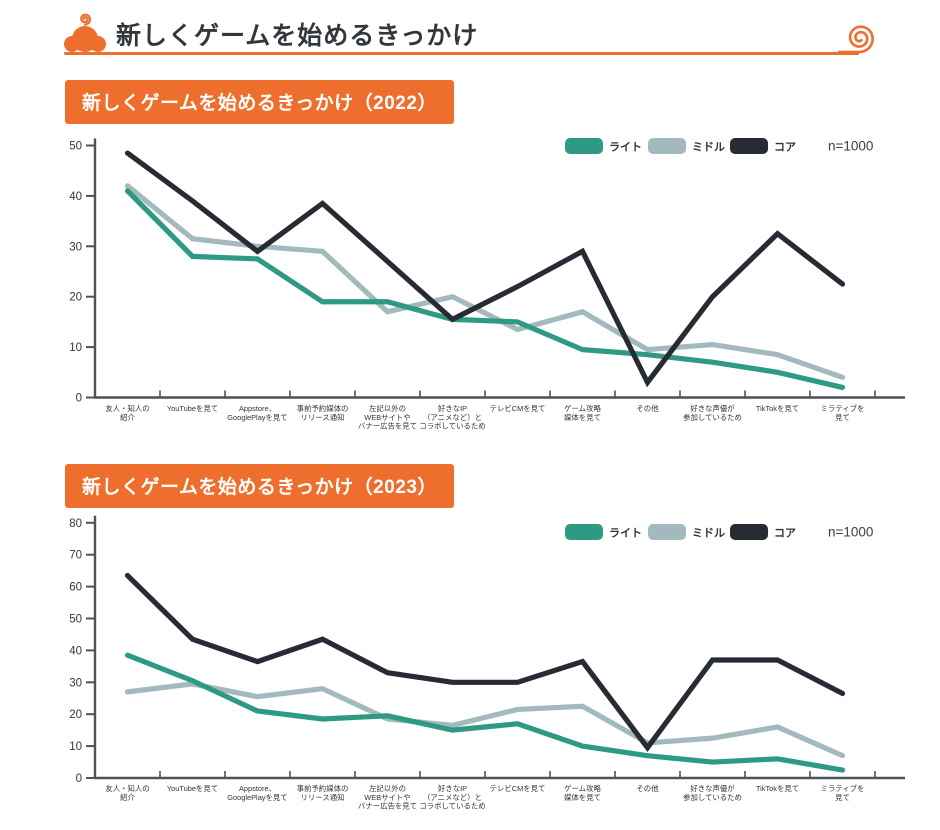  Describe the element at coordinates (856, 39) in the screenshot. I see `spiral-end-icon` at that location.